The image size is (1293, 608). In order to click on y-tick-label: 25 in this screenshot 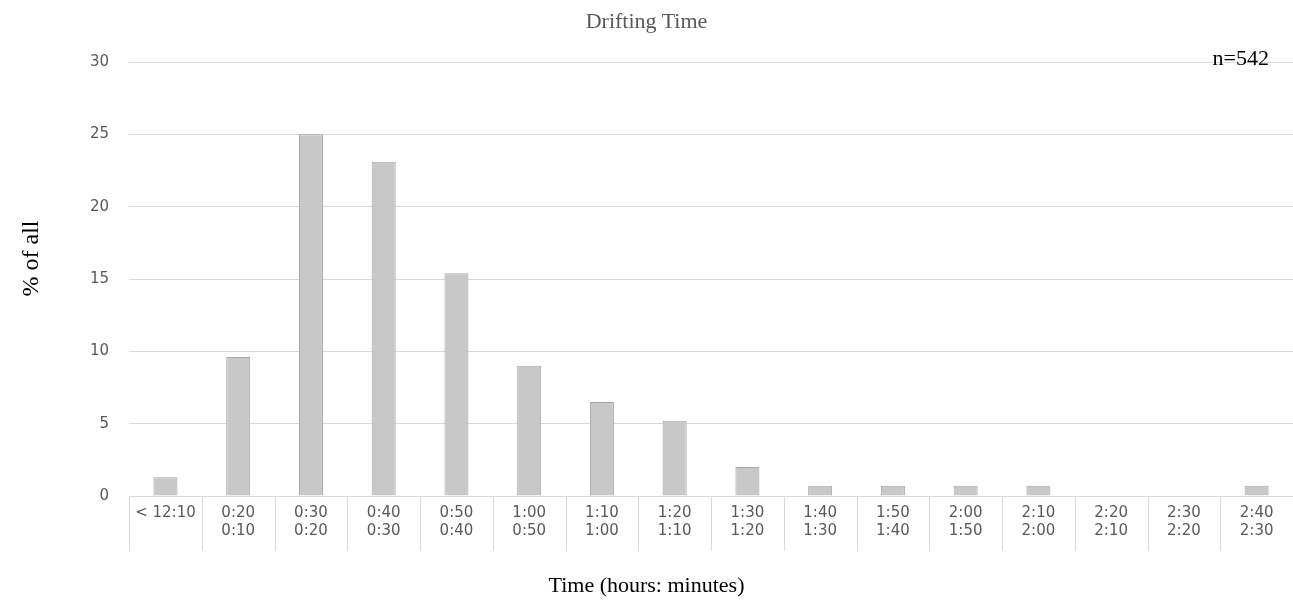, I will do `click(99, 133)`.